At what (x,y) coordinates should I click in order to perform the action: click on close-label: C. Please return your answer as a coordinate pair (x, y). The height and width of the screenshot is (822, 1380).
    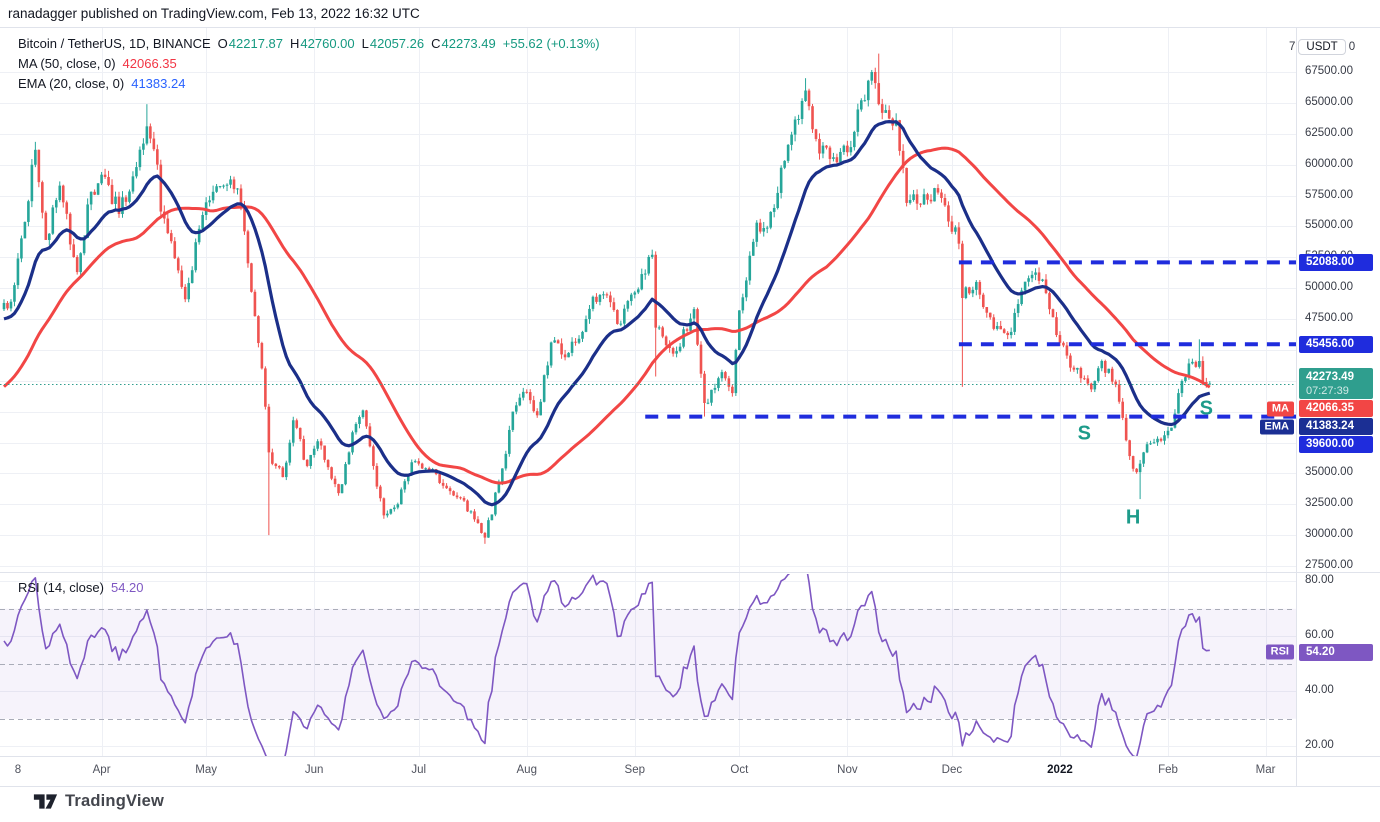
    Looking at the image, I should click on (436, 43).